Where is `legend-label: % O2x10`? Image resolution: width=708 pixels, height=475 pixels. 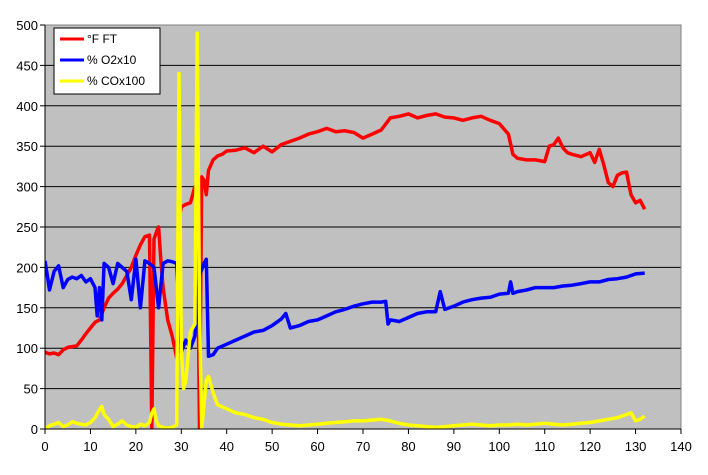
legend-label: % O2x10 is located at coordinates (112, 60).